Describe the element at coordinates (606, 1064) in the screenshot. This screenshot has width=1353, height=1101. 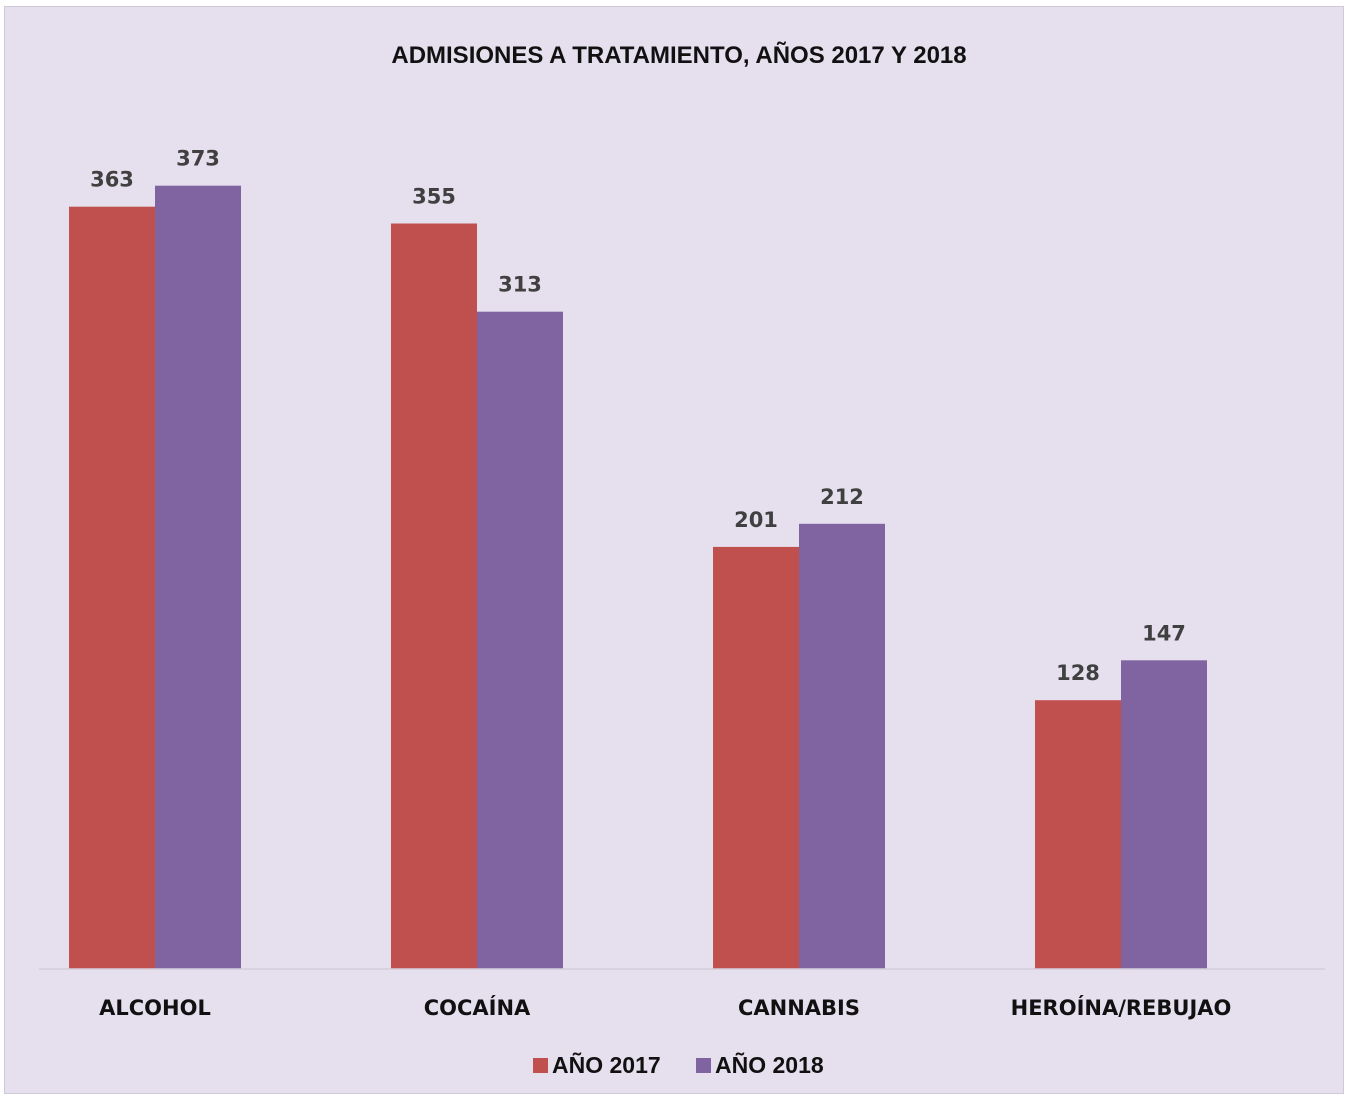
I see `legend-label-ano-2017: AÑO 2017` at that location.